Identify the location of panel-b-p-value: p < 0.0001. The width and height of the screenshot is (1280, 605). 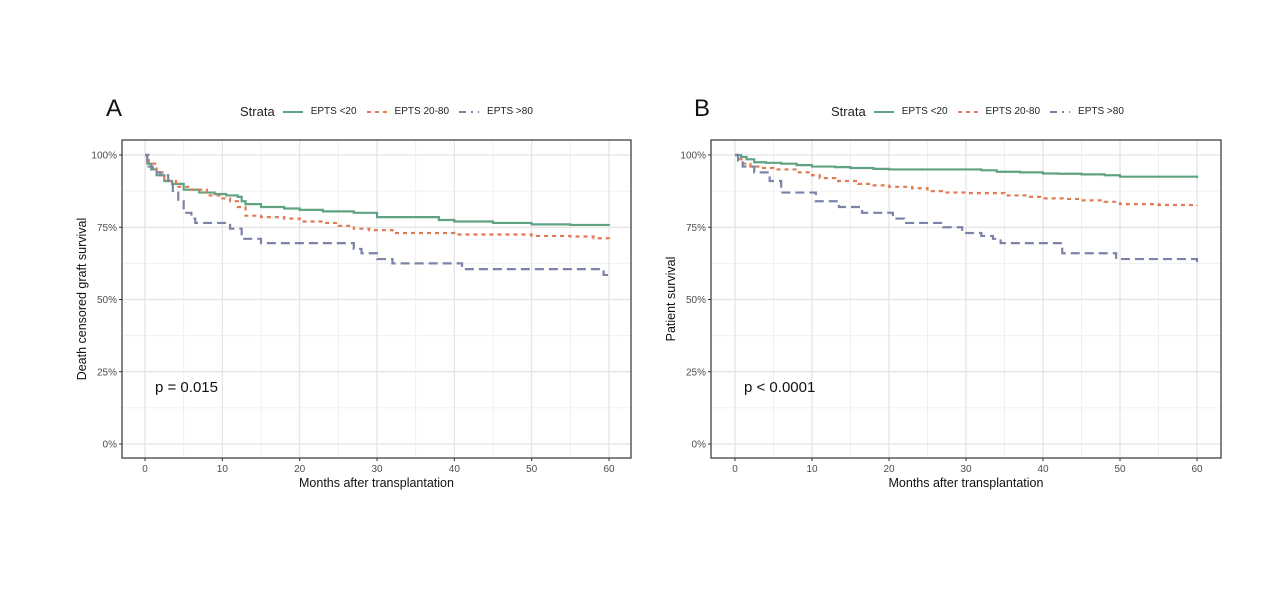
(779, 387).